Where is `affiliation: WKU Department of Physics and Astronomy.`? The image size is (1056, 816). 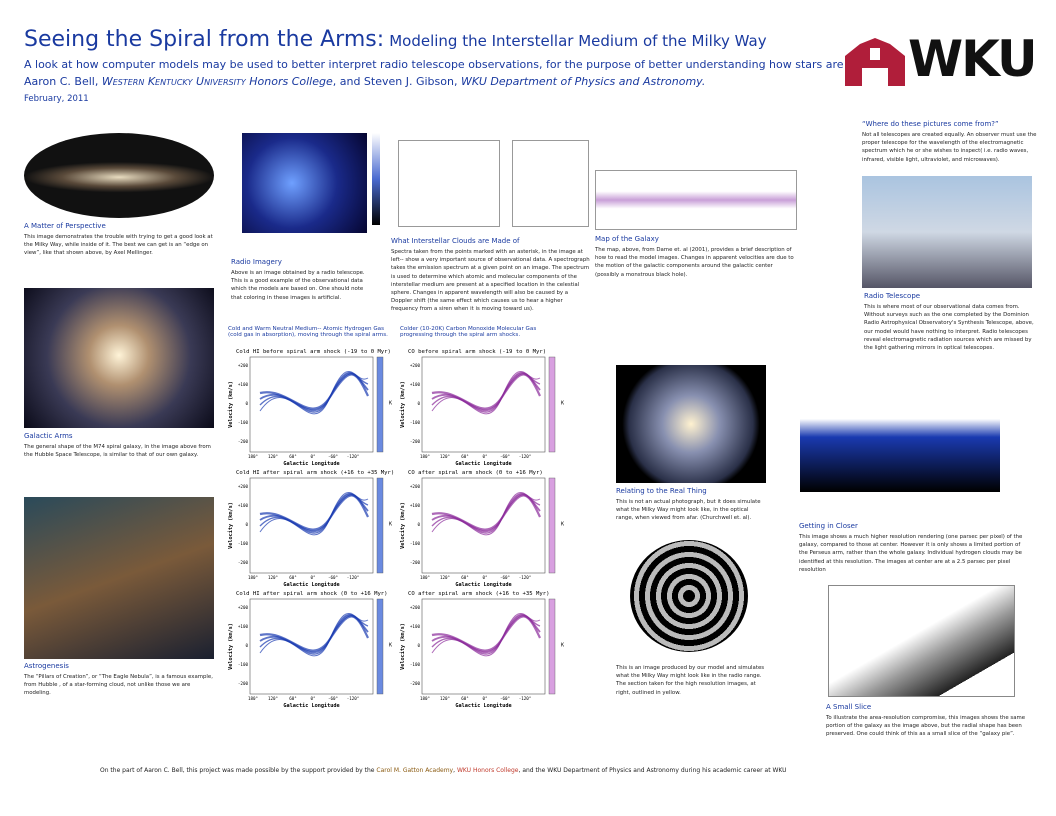
affiliation: WKU Department of Physics and Astronomy. is located at coordinates (583, 81).